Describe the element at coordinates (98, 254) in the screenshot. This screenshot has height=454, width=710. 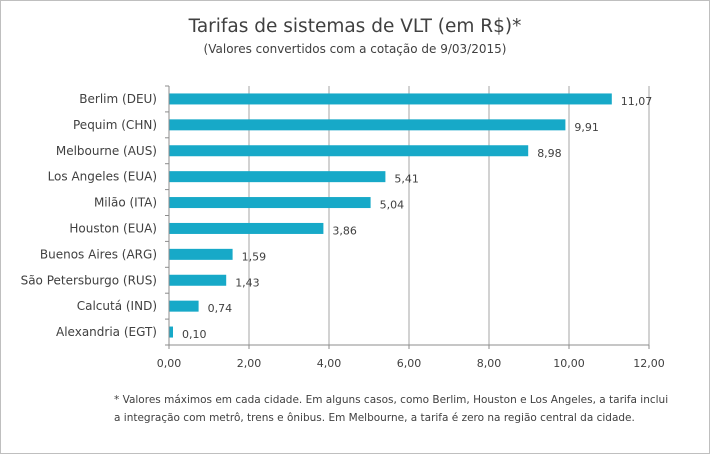
I see `category-label: Buenos Aires (ARG)` at that location.